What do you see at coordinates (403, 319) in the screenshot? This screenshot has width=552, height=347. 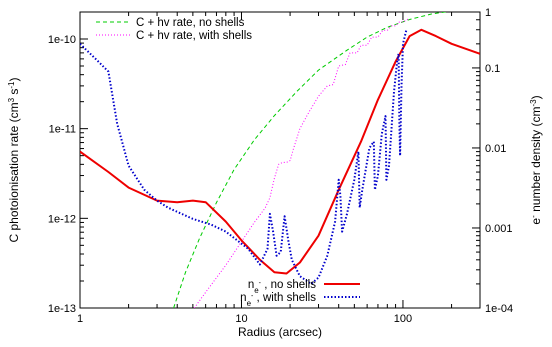 I see `x-tick-label: 100` at bounding box center [403, 319].